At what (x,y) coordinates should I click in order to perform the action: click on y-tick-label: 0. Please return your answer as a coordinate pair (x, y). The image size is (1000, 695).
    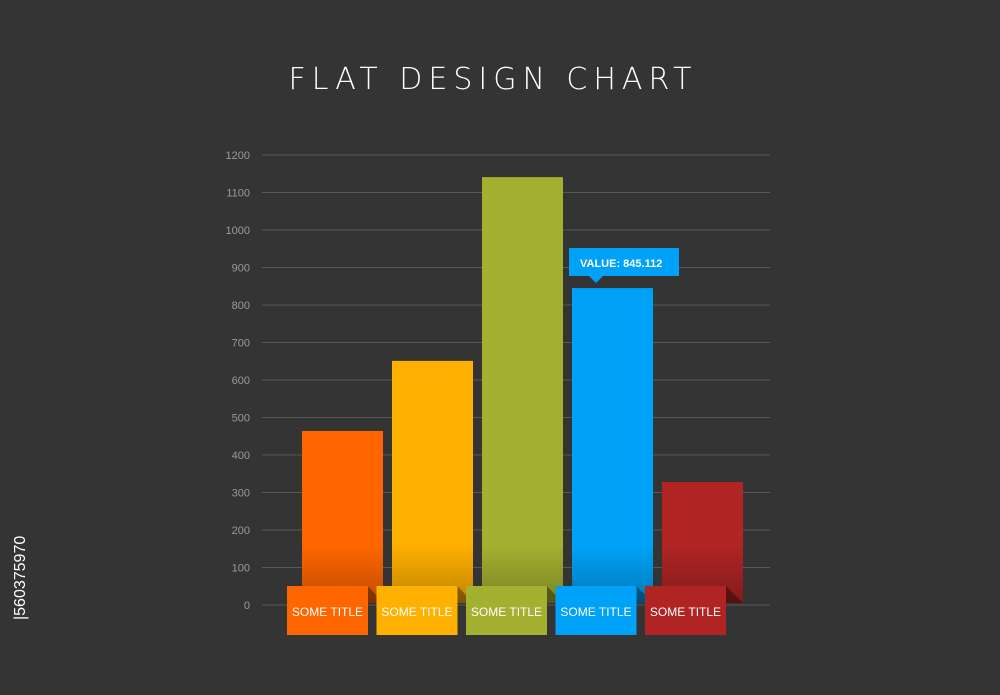
    Looking at the image, I should click on (247, 606).